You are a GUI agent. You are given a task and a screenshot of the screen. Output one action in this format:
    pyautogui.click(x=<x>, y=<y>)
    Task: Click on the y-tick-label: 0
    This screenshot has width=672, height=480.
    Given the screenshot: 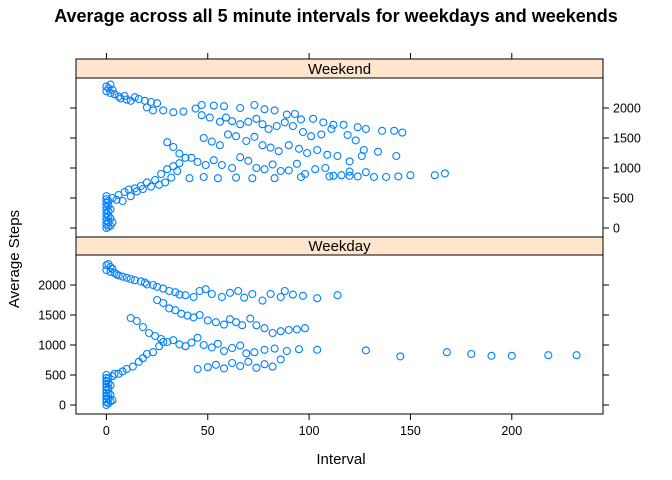 What is the action you would take?
    pyautogui.click(x=62, y=406)
    